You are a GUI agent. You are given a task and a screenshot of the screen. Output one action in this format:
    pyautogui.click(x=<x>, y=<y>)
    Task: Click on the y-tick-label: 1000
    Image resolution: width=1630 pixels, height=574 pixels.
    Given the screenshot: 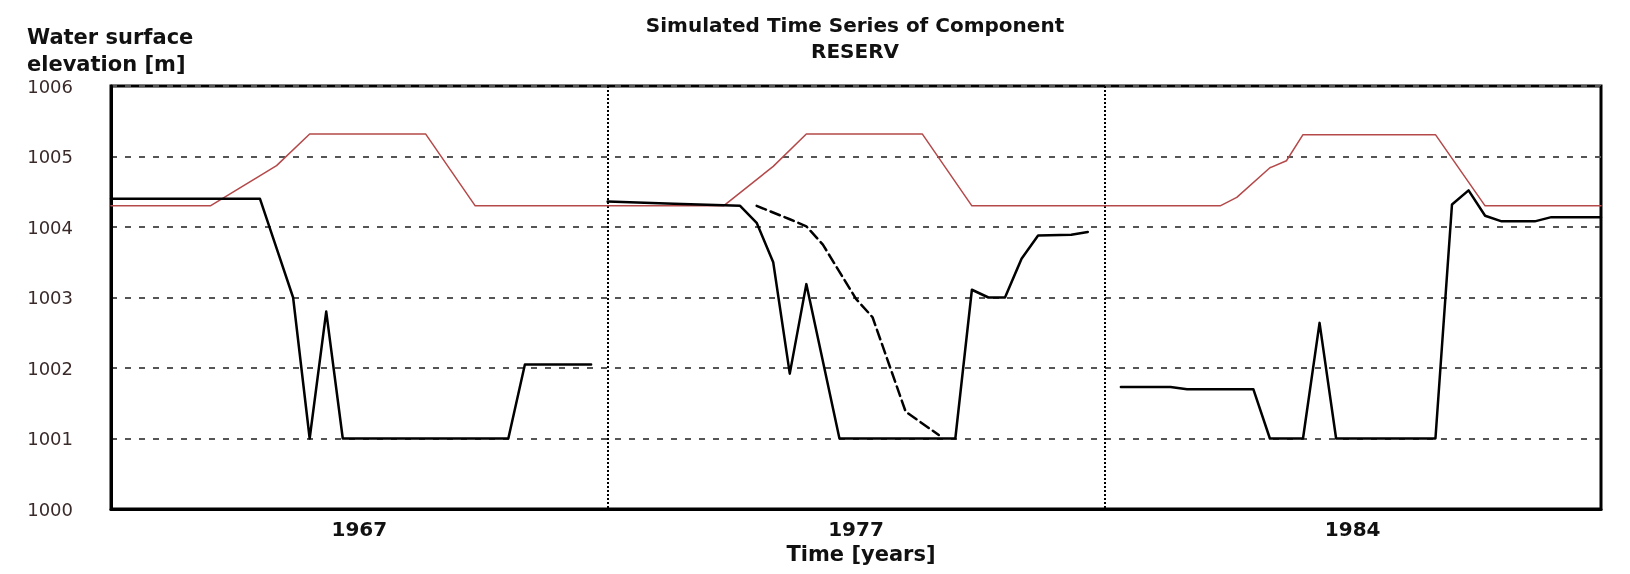 What is the action you would take?
    pyautogui.click(x=50, y=509)
    